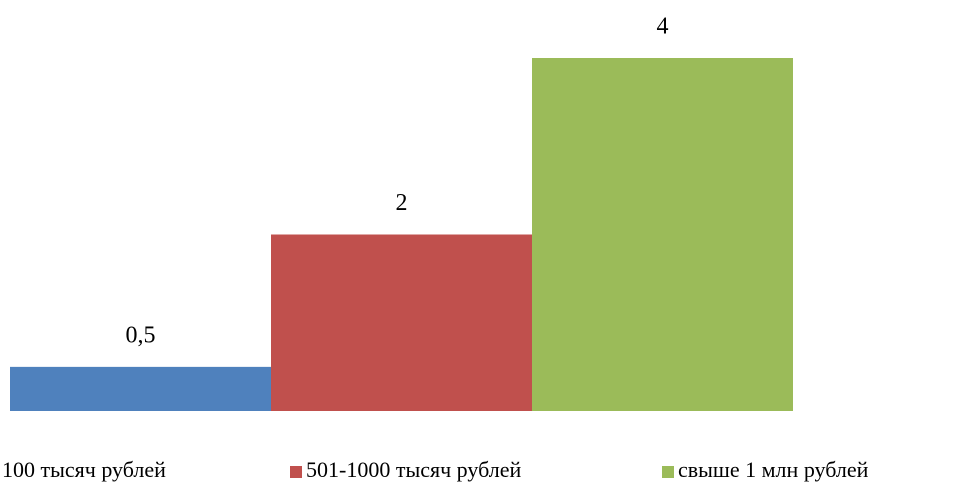 Image resolution: width=979 pixels, height=497 pixels. I want to click on legend-label: 501-1000 тысяч рублей, so click(413, 469).